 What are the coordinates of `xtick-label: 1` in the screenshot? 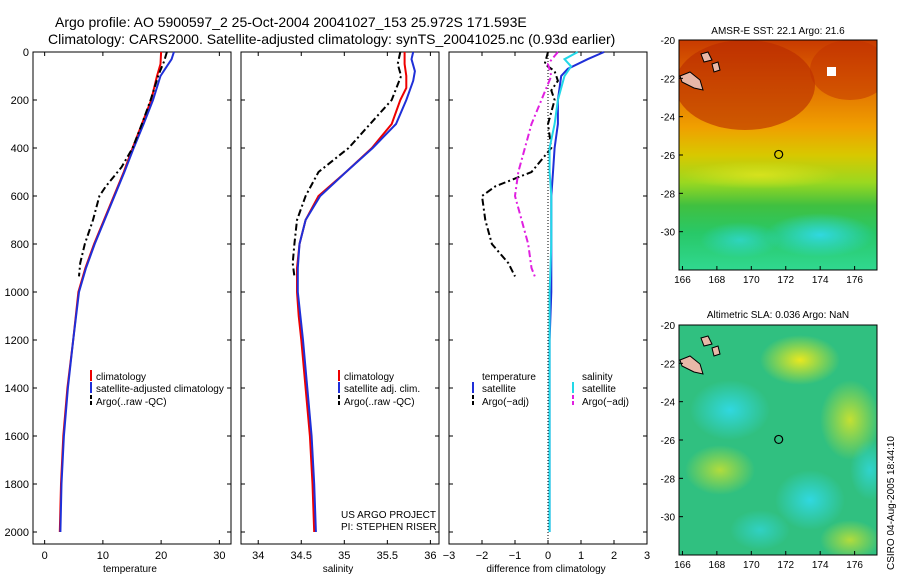 It's located at (581, 556).